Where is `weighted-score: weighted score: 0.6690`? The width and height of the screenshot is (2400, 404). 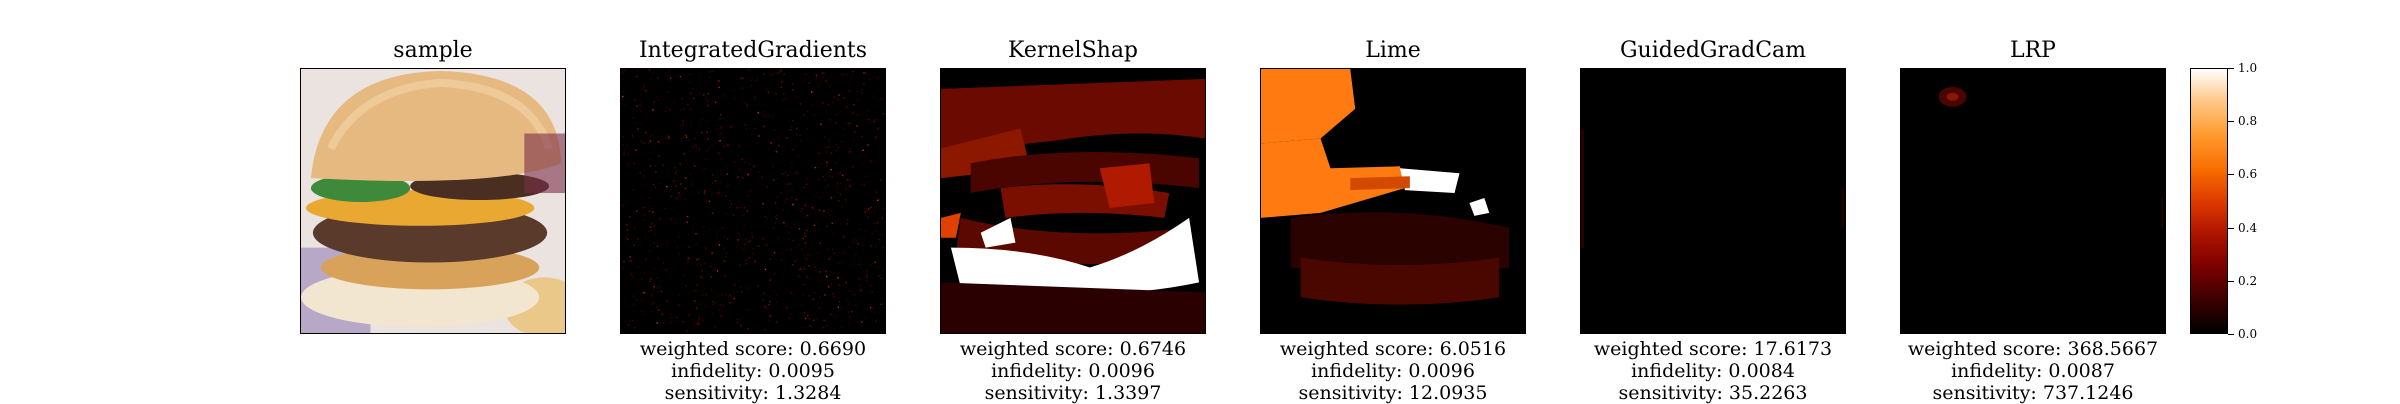
weighted-score: weighted score: 0.6690 is located at coordinates (753, 349).